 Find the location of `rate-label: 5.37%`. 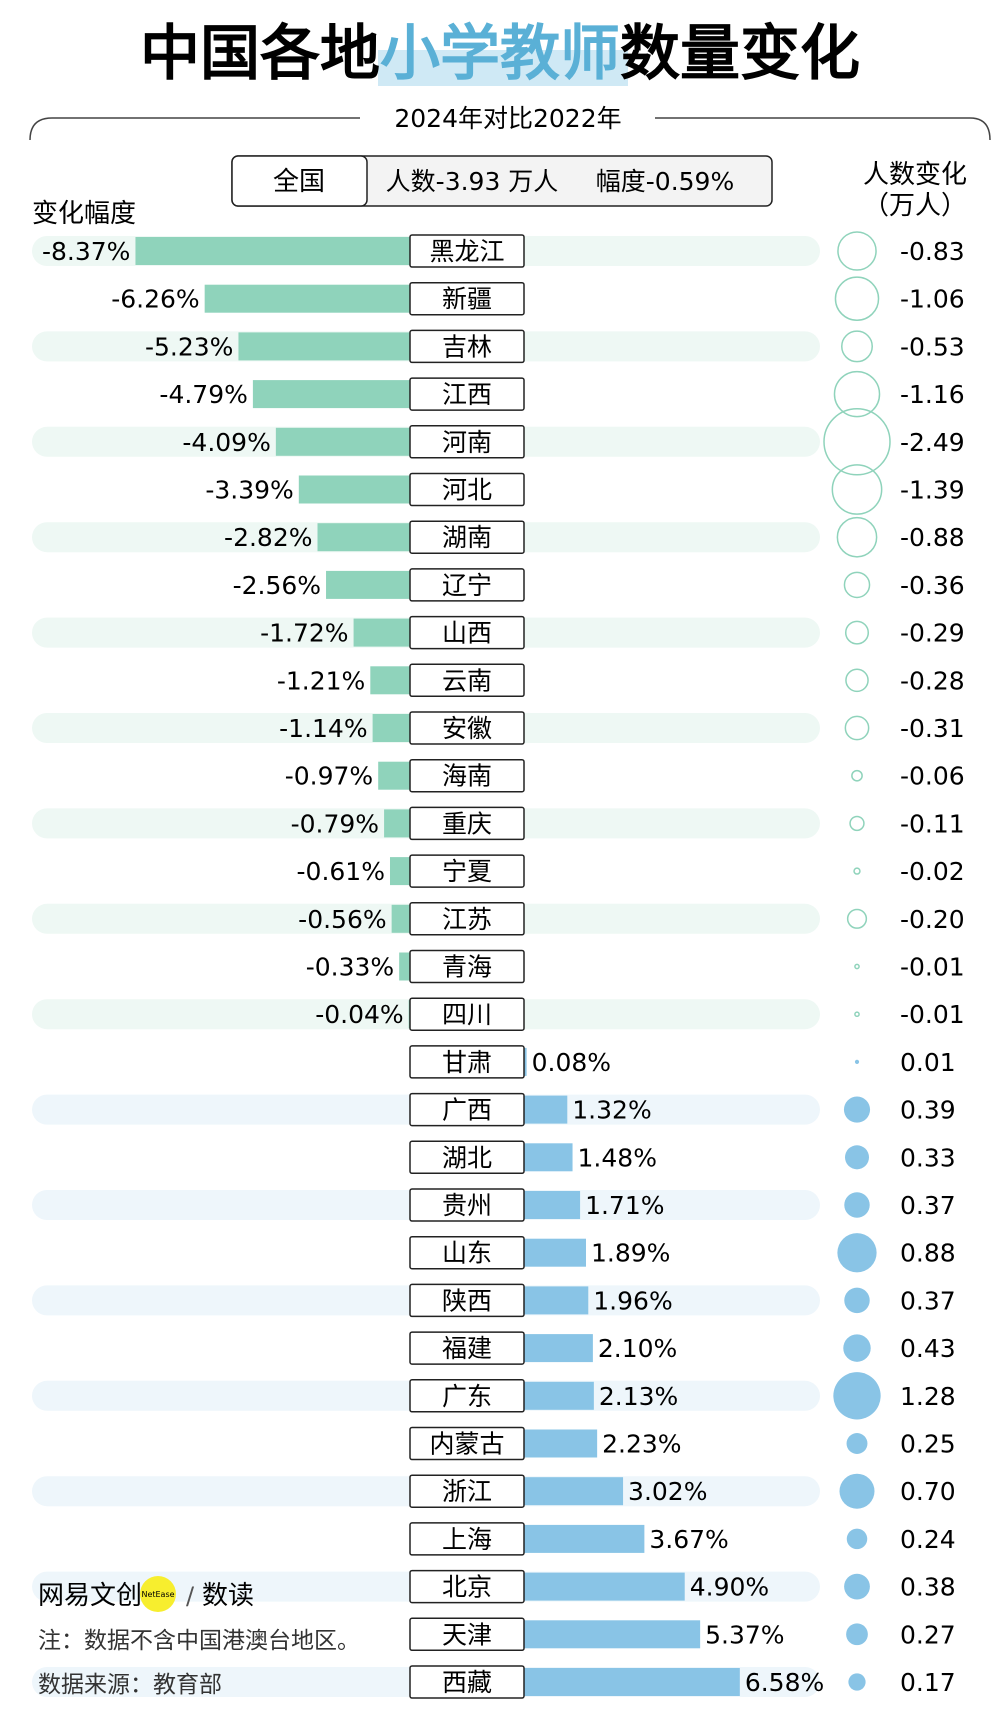

rate-label: 5.37% is located at coordinates (744, 1634).